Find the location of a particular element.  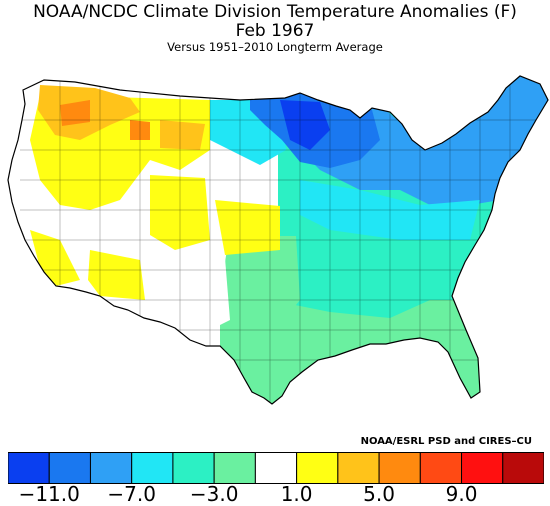

region-upper-midwest-core is located at coordinates (305, 125).